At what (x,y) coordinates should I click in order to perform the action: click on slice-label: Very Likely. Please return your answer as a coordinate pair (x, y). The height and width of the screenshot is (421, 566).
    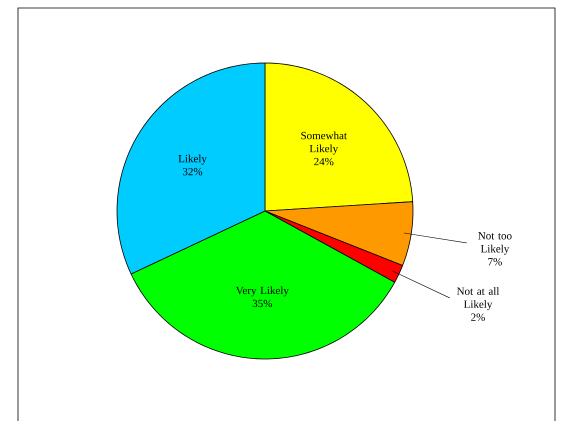
    Looking at the image, I should click on (262, 291).